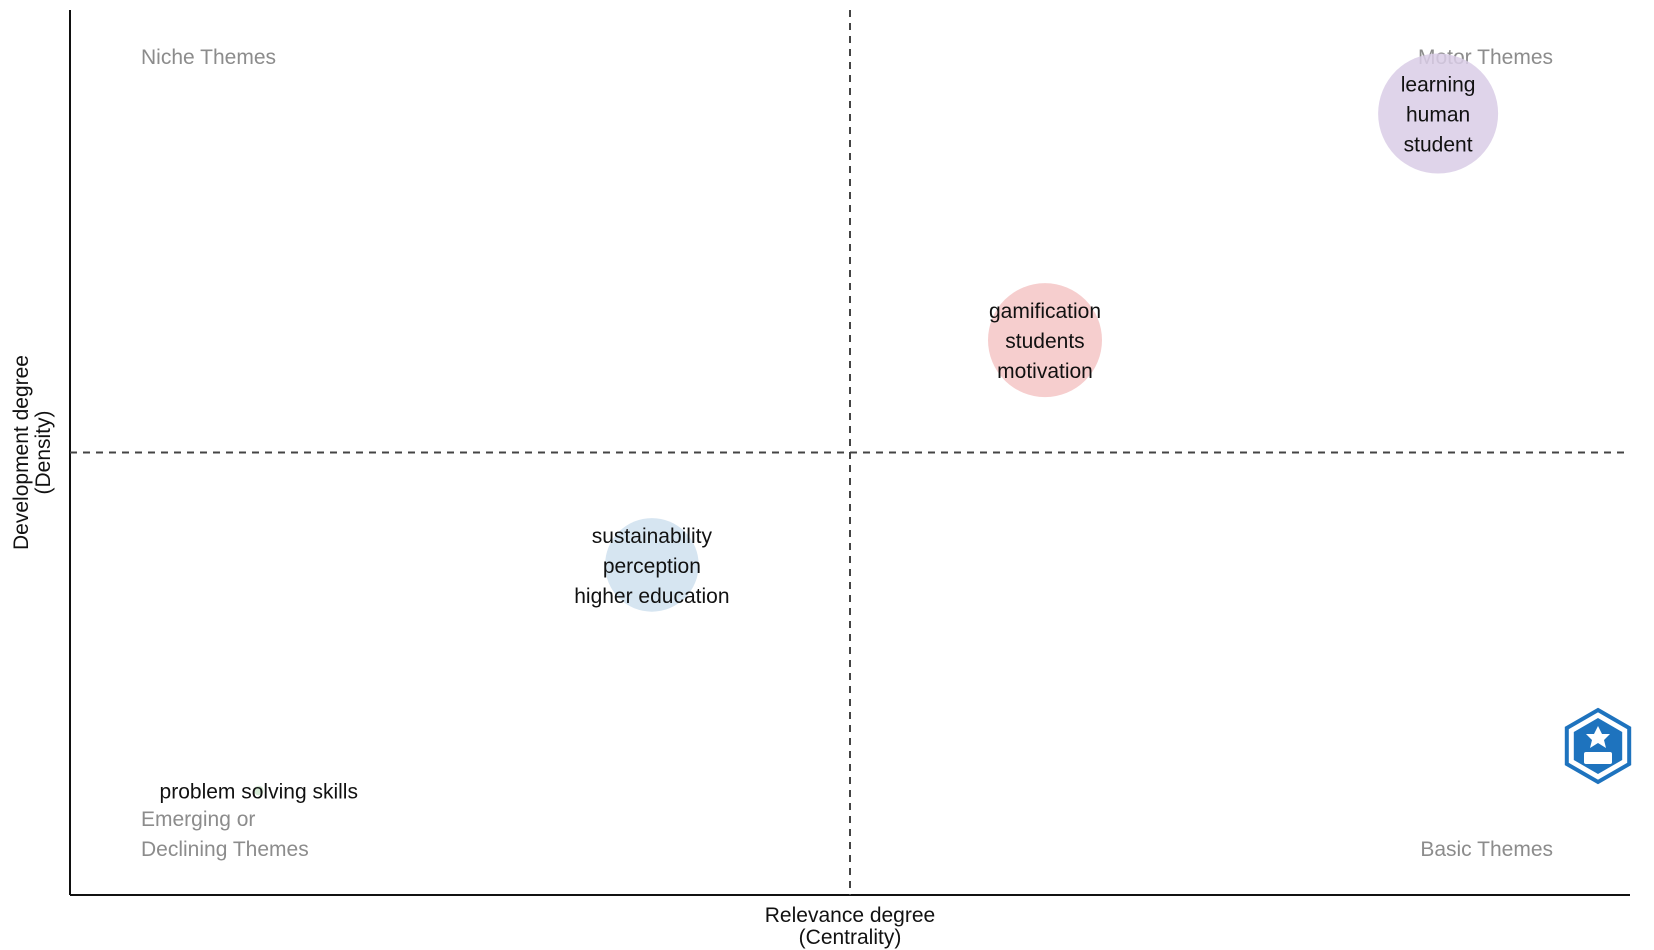  Describe the element at coordinates (1438, 85) in the screenshot. I see `cluster-label: learning` at that location.